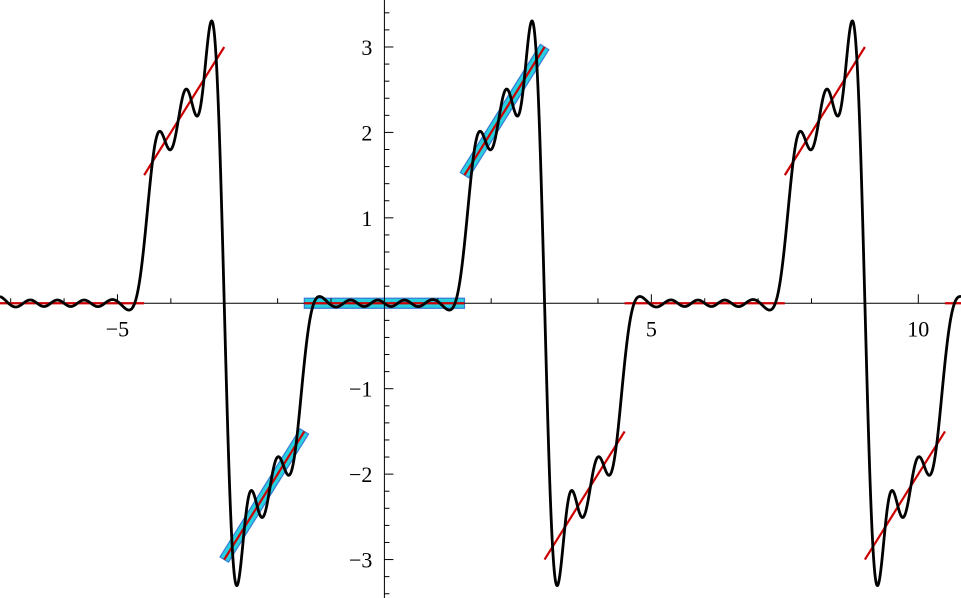  What do you see at coordinates (360, 474) in the screenshot?
I see `y-tick-label: −2` at bounding box center [360, 474].